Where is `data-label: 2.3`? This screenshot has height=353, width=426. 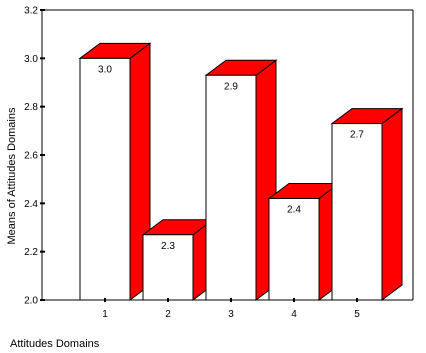
data-label: 2.3 is located at coordinates (168, 246).